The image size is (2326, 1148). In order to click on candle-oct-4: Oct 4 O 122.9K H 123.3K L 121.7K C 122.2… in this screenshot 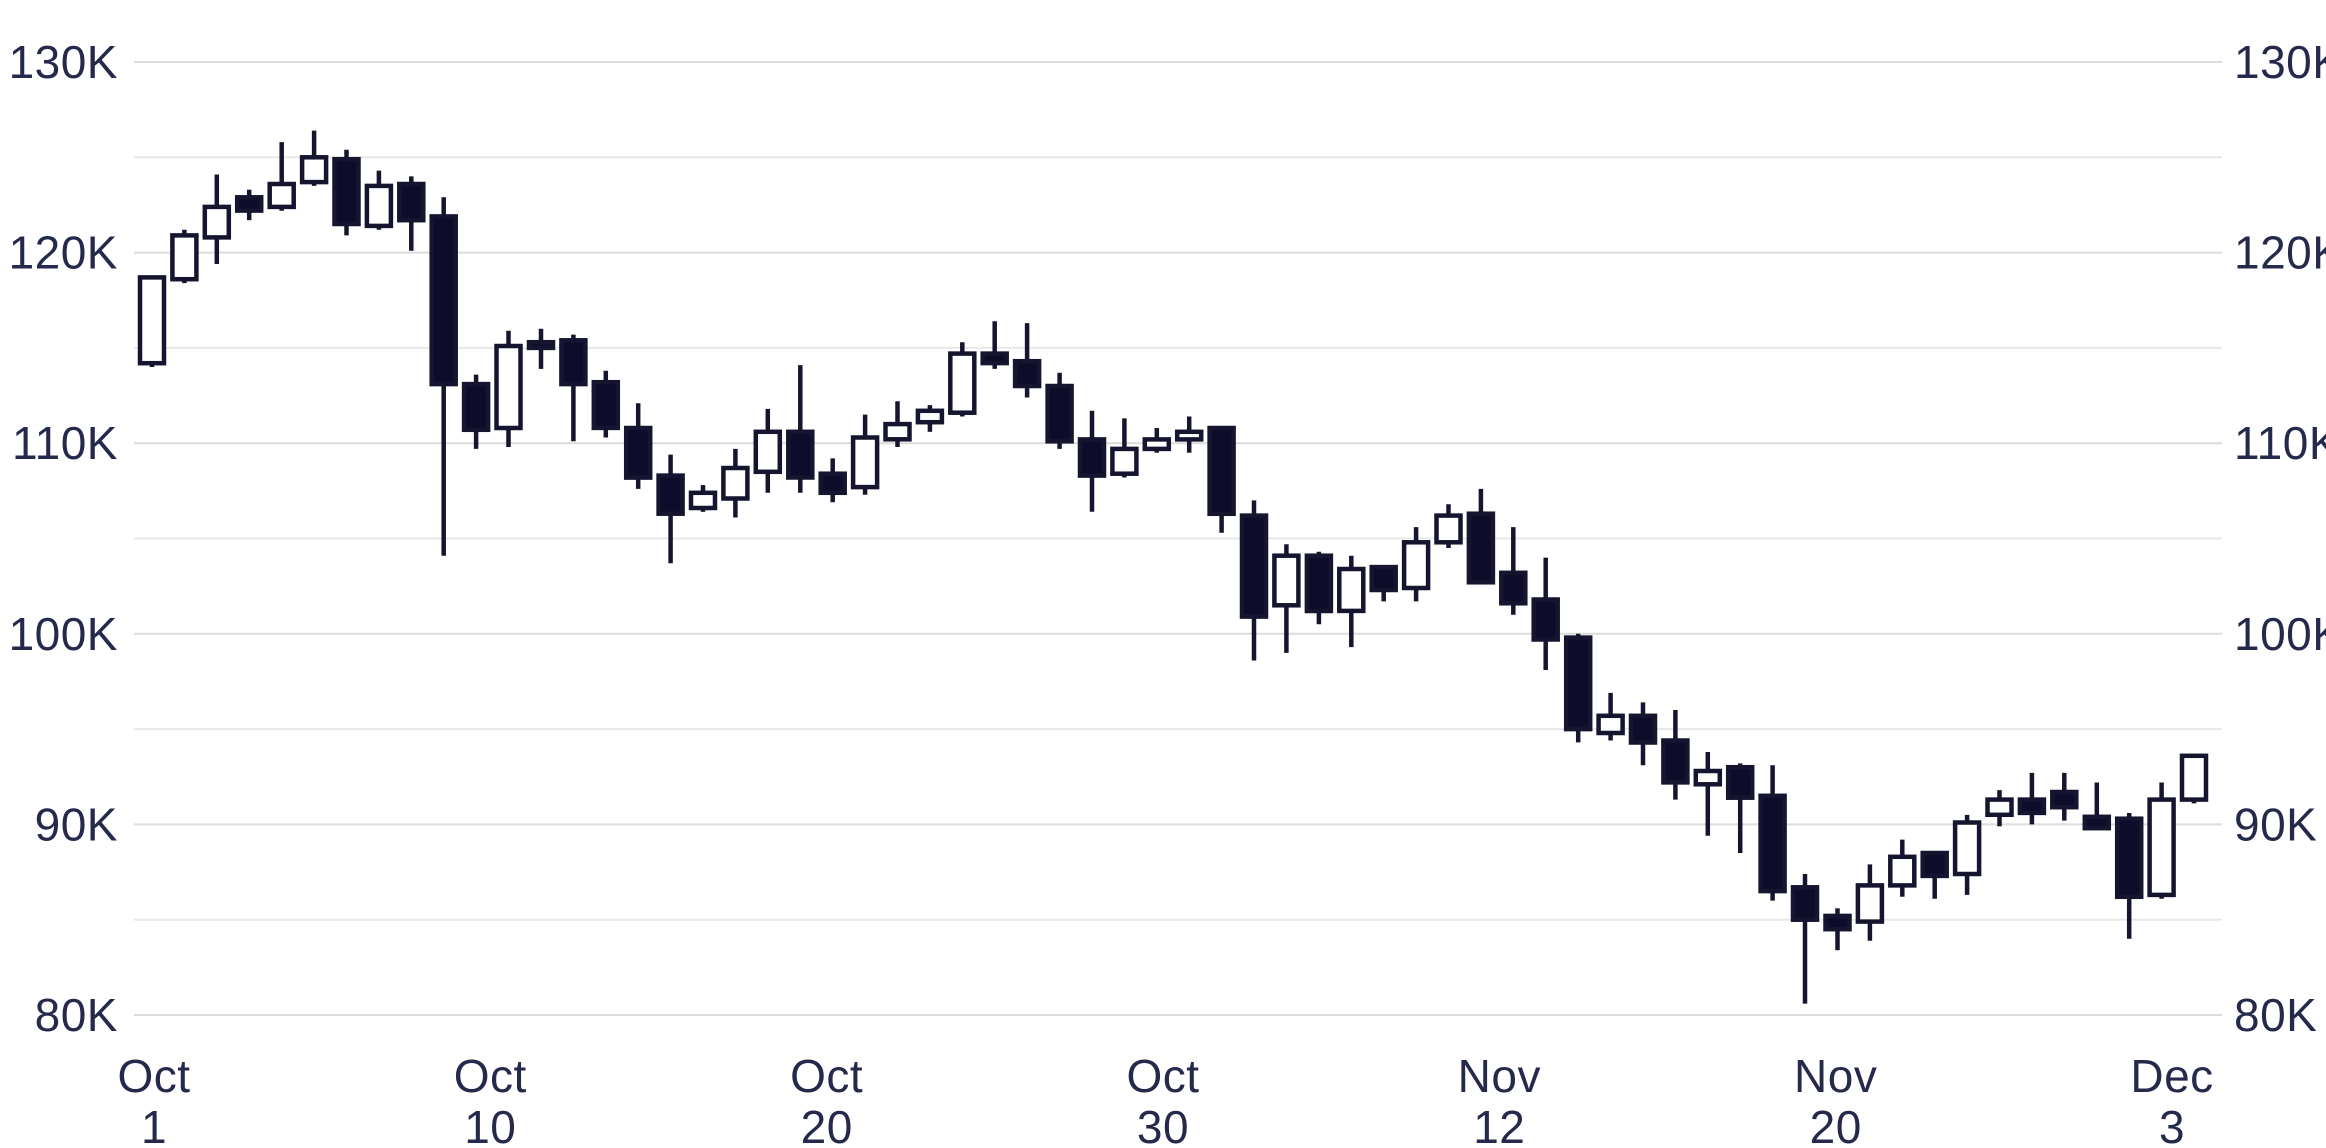, I will do `click(249, 205)`.